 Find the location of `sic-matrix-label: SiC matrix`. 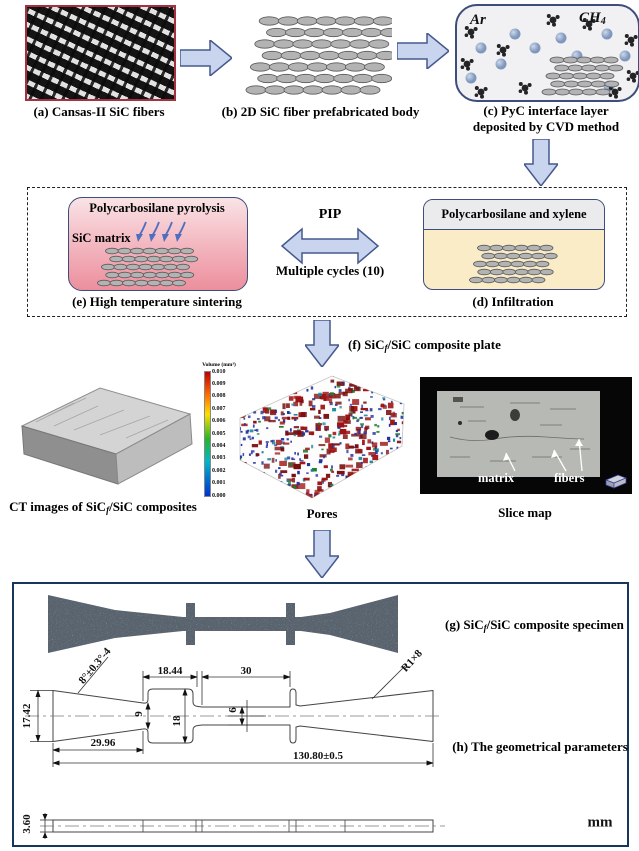

sic-matrix-label: SiC matrix is located at coordinates (101, 238).